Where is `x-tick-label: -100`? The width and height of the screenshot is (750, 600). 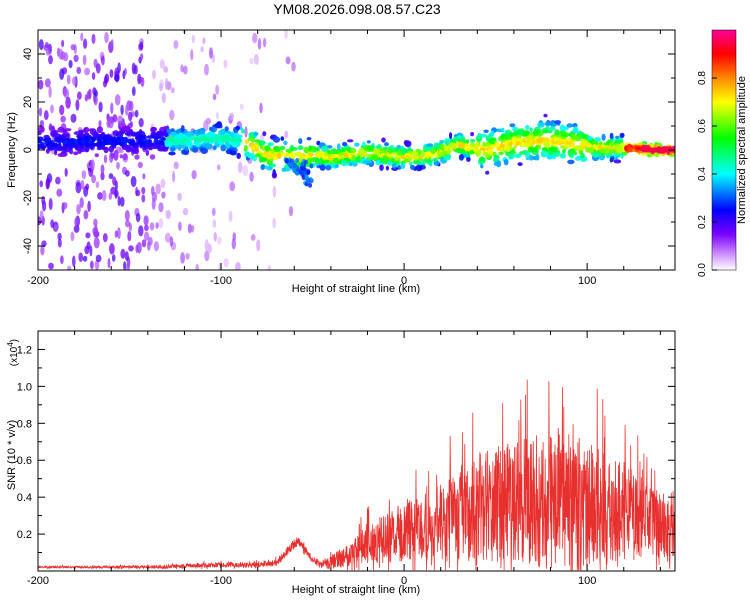
x-tick-label: -100 is located at coordinates (221, 281).